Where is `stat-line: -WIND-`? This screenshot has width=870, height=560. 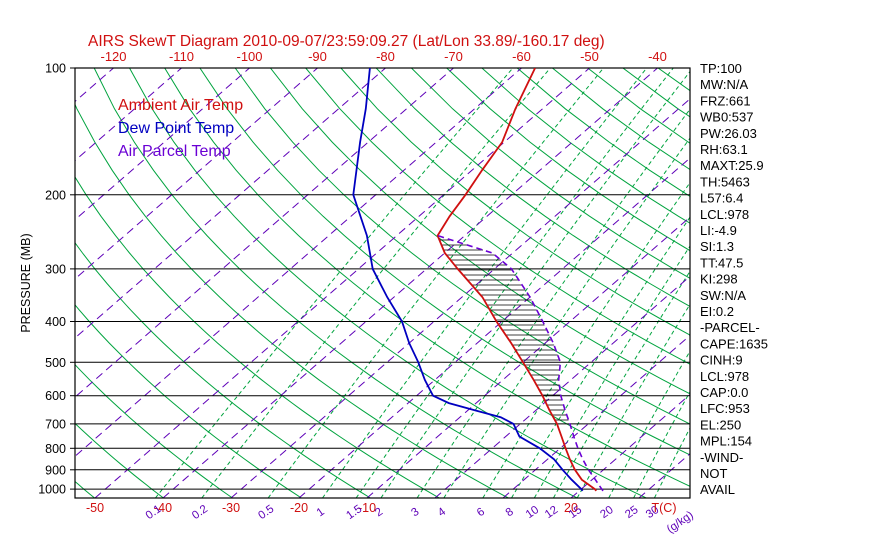 stat-line: -WIND- is located at coordinates (721, 457).